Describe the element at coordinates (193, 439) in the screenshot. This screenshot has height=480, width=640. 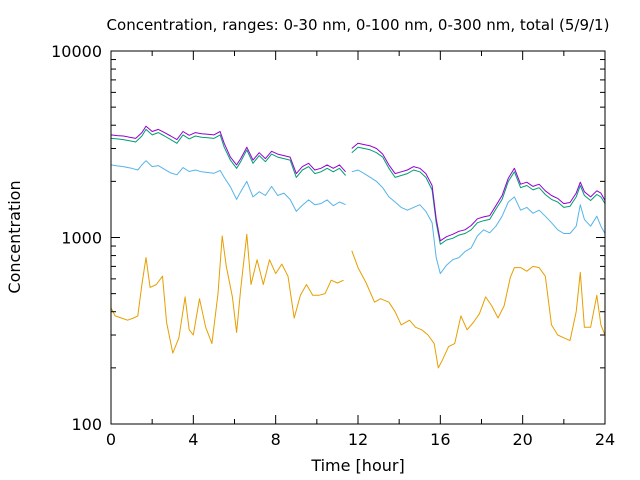
I see `x-tick-label: 4` at that location.